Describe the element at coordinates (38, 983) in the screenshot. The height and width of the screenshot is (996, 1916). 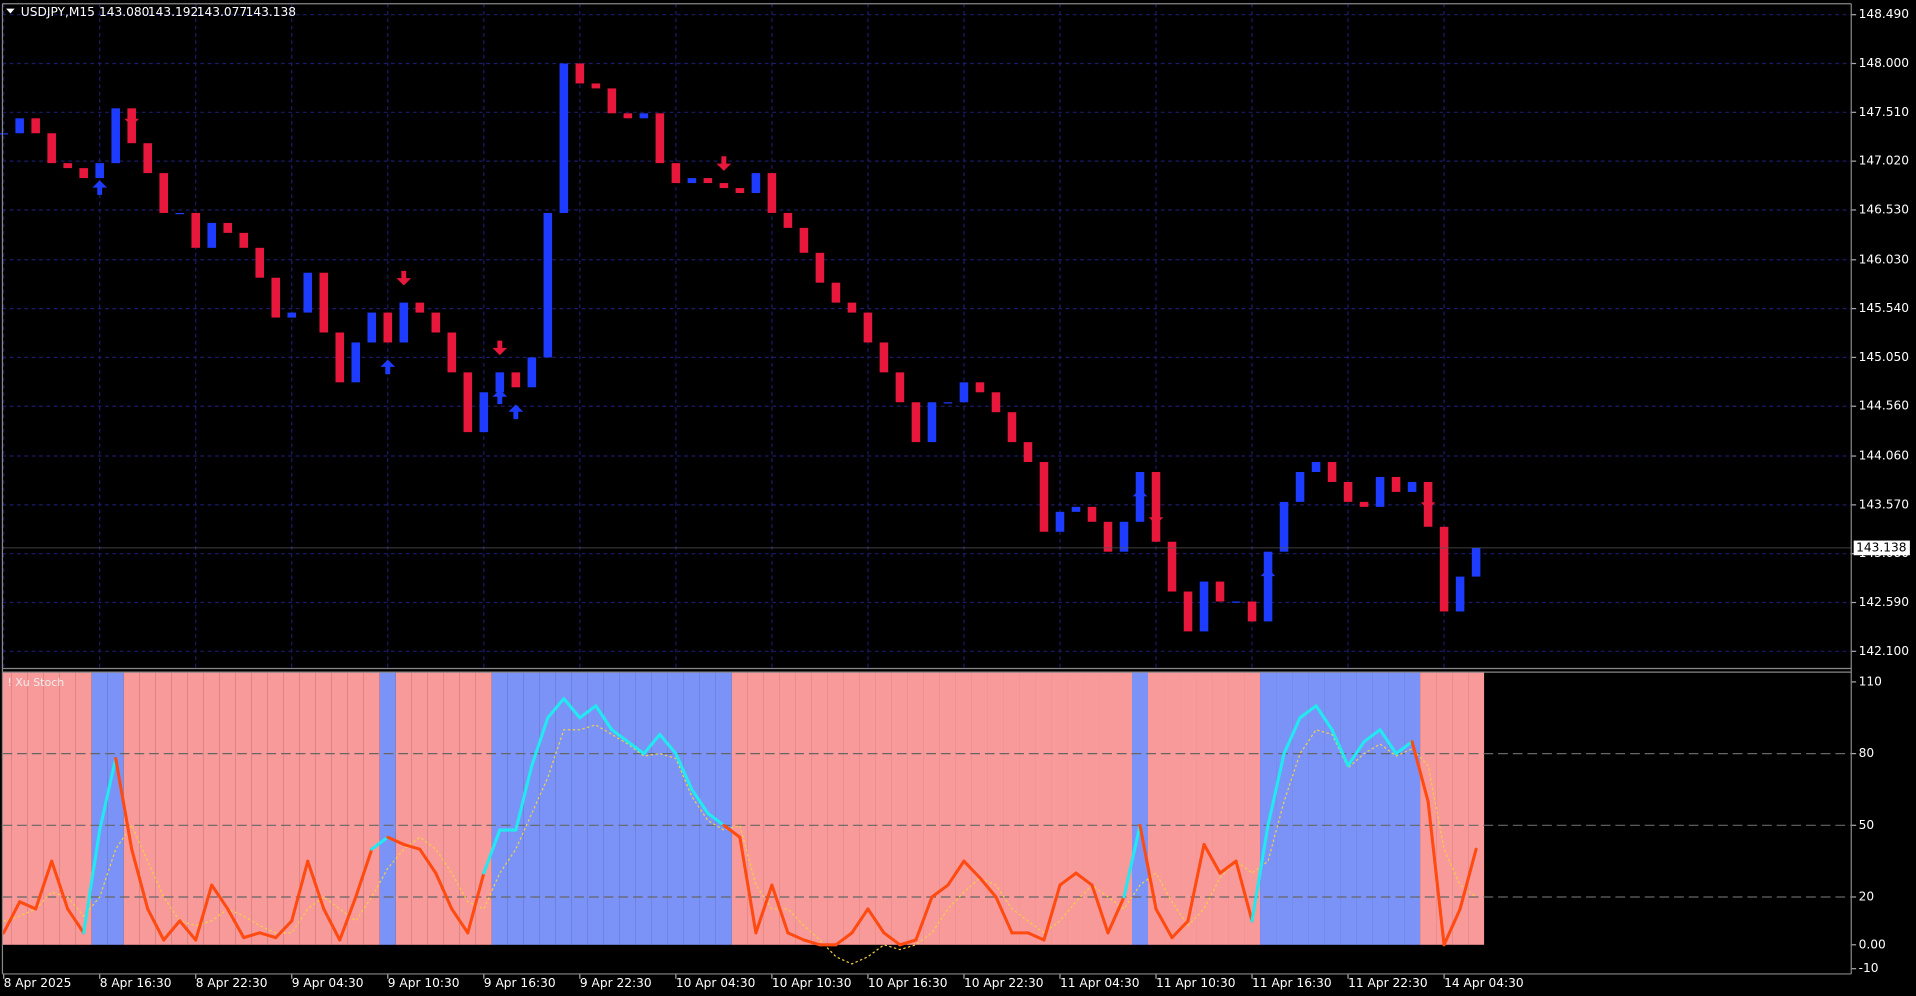
I see `x-tick-label: 8 Apr 2025` at that location.